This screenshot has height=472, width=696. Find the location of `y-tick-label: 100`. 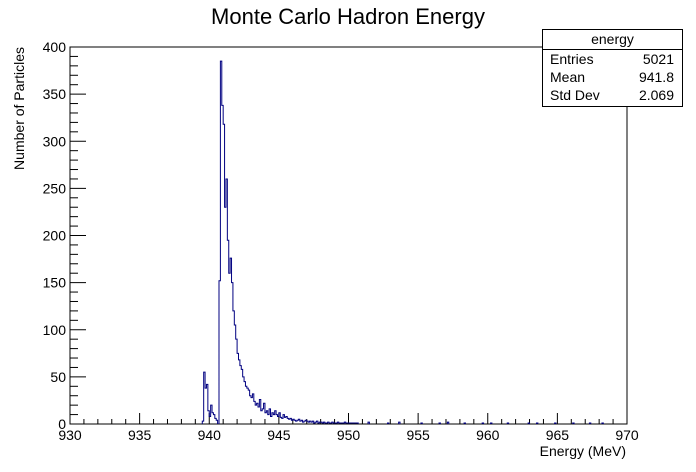

y-tick-label: 100 is located at coordinates (55, 330).